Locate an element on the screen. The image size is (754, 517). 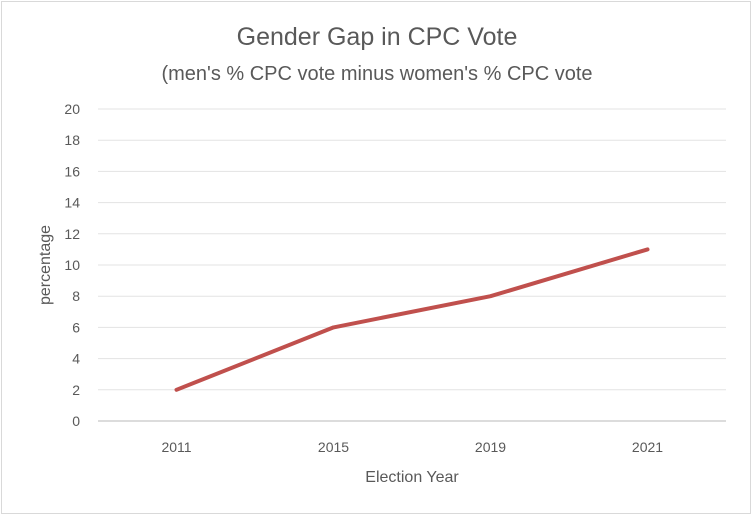
y-axis-title: percentage is located at coordinates (45, 265).